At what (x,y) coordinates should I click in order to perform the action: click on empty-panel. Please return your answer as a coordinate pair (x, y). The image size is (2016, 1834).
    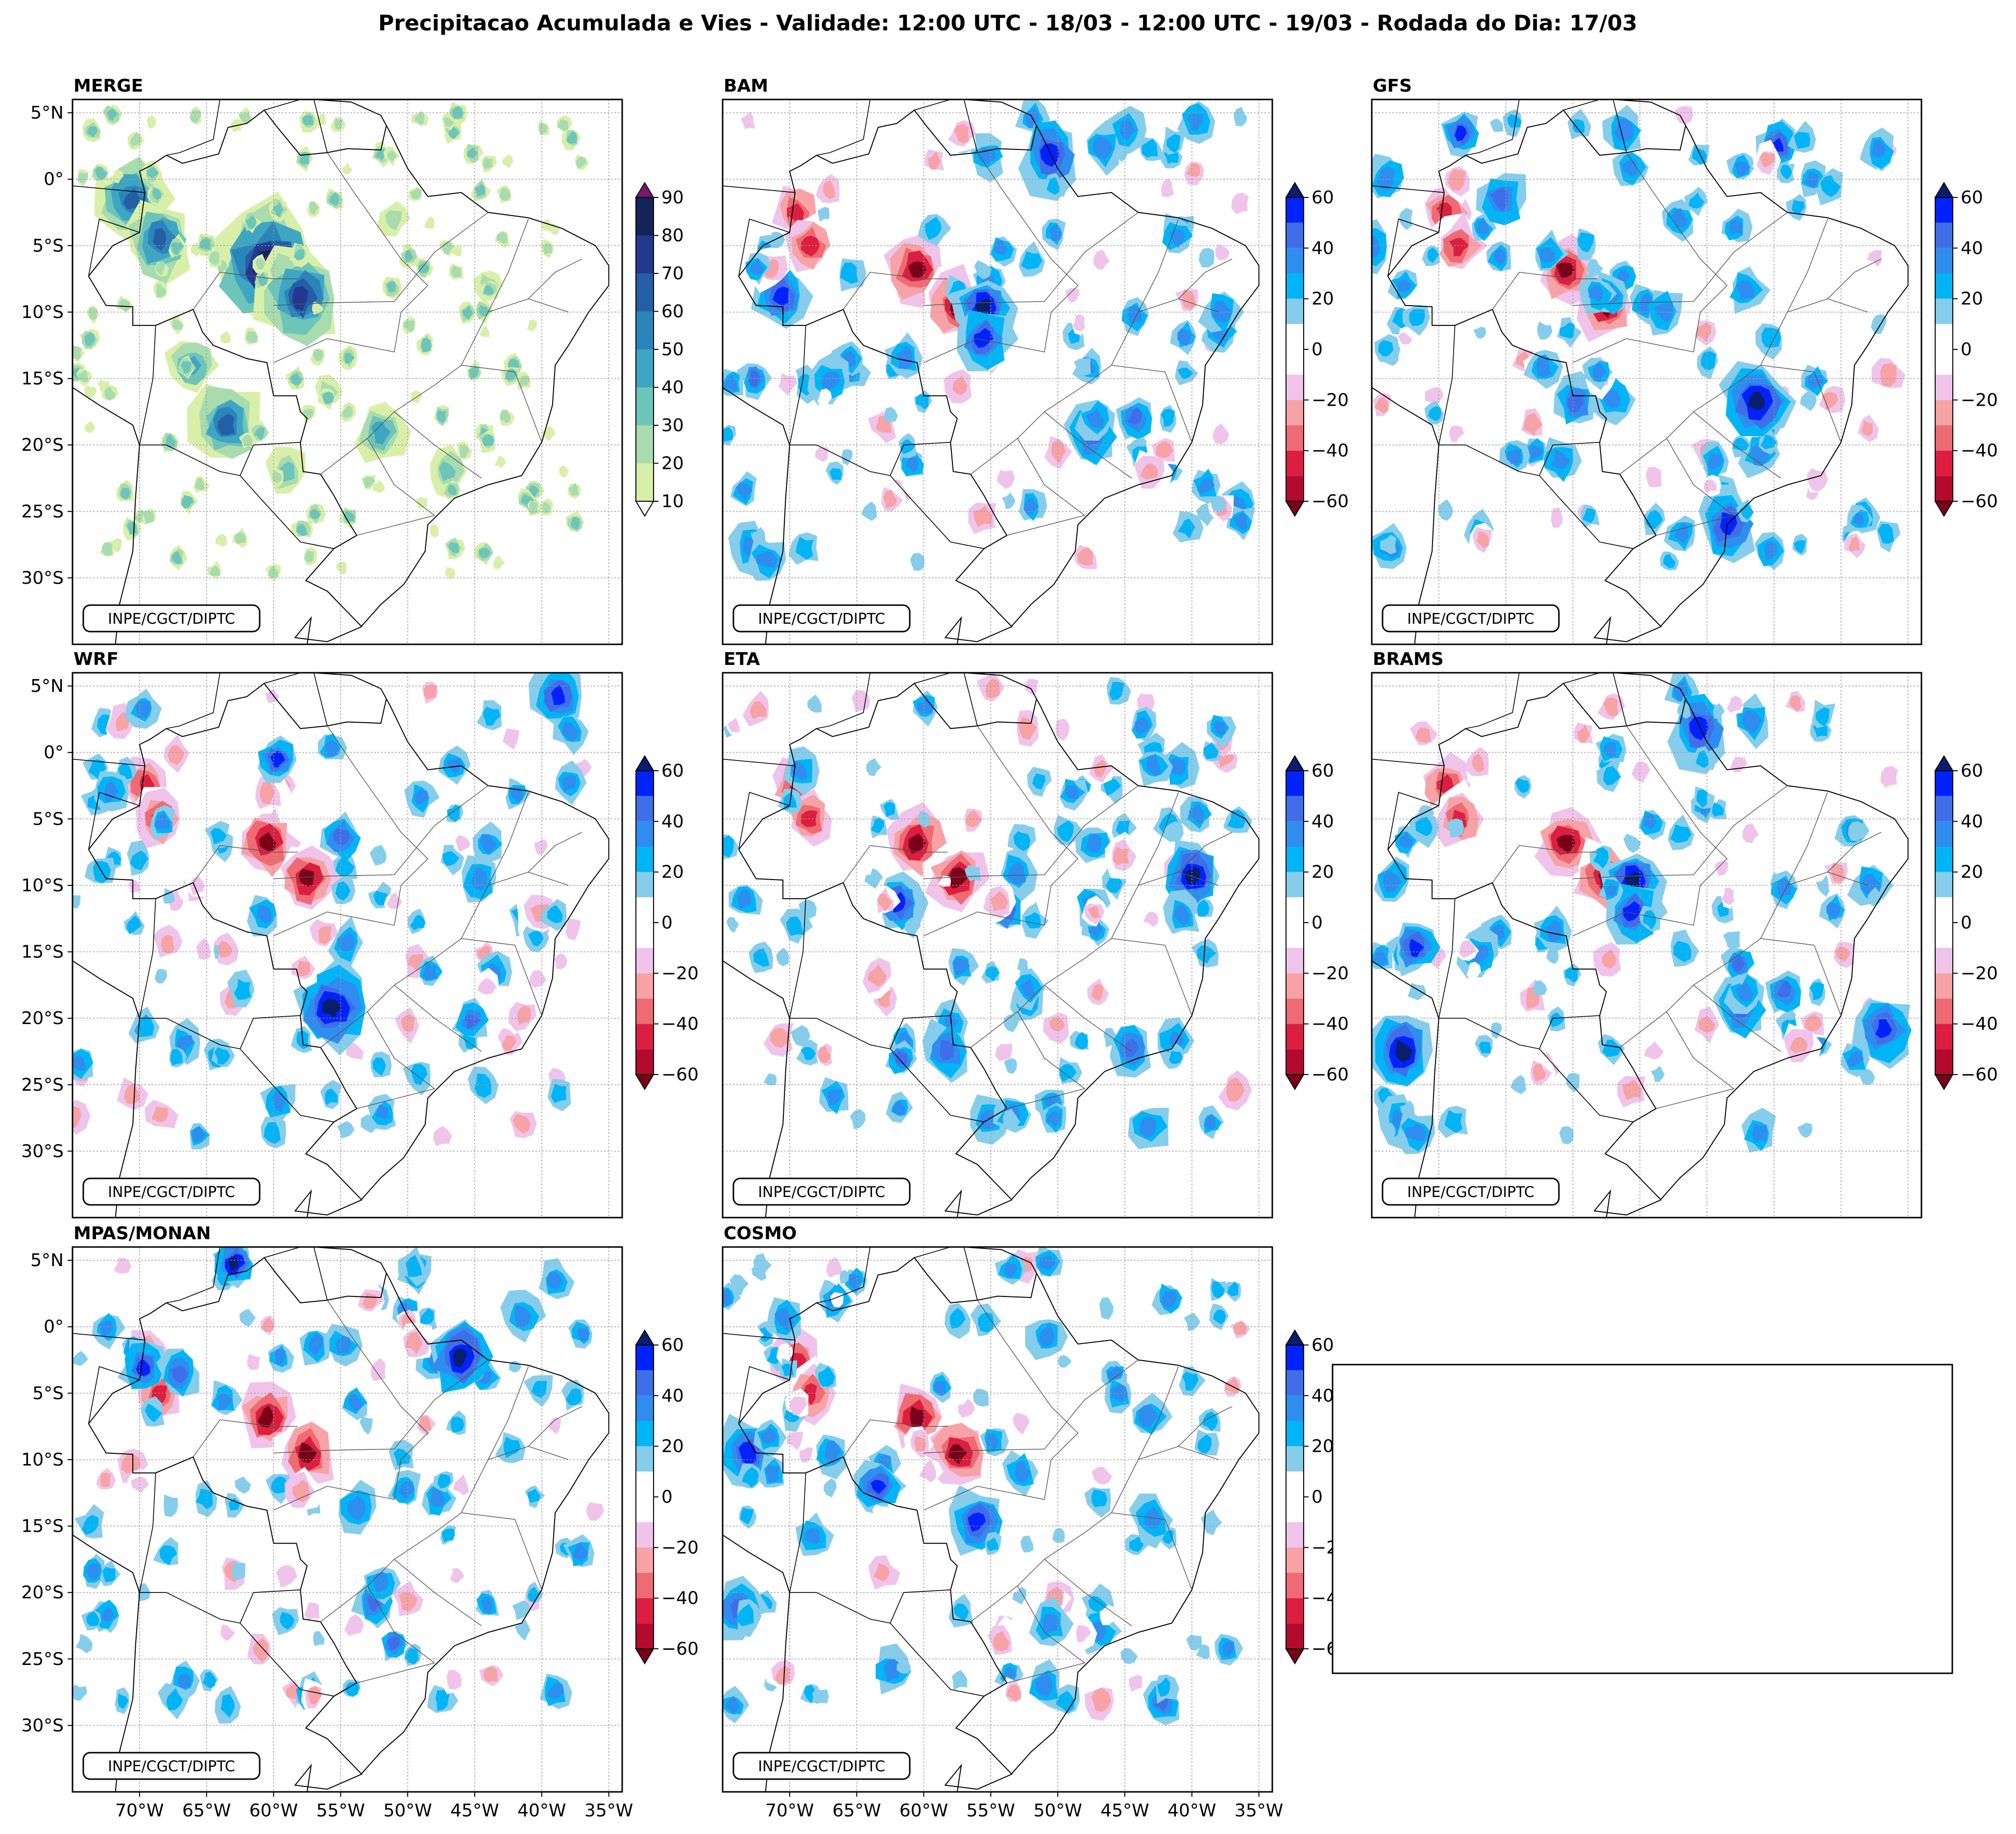
    Looking at the image, I should click on (1642, 1519).